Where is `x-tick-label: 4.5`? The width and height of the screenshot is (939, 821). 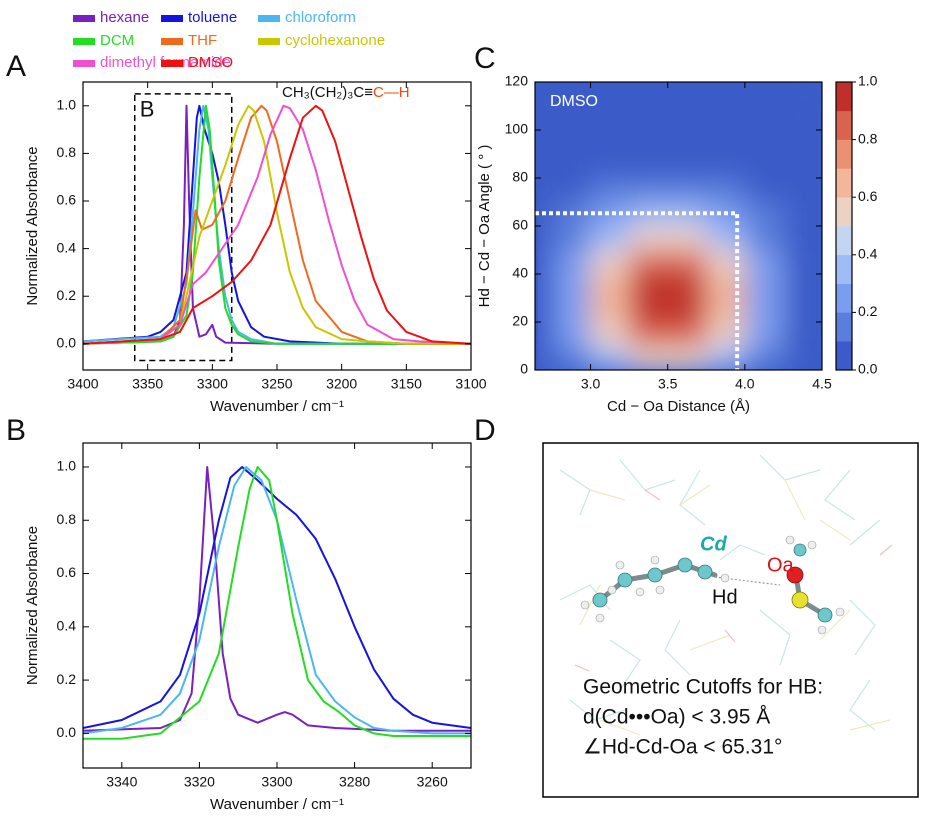 x-tick-label: 4.5 is located at coordinates (822, 384).